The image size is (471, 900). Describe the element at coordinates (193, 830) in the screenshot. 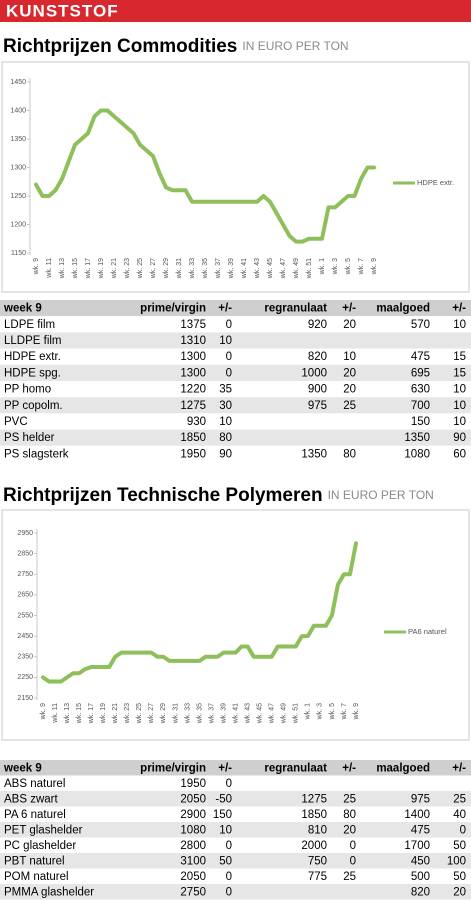

I see `table-cell: 1080` at that location.